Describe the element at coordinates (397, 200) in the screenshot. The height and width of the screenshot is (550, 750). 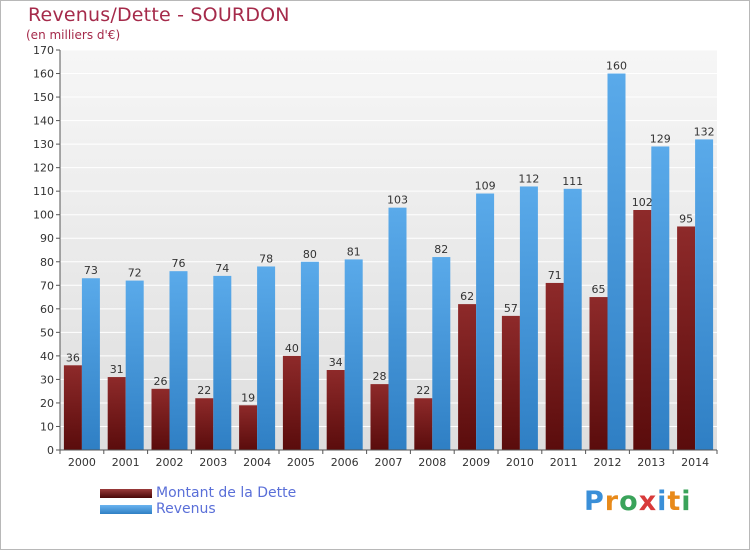
I see `data-label-revenus: 103` at that location.